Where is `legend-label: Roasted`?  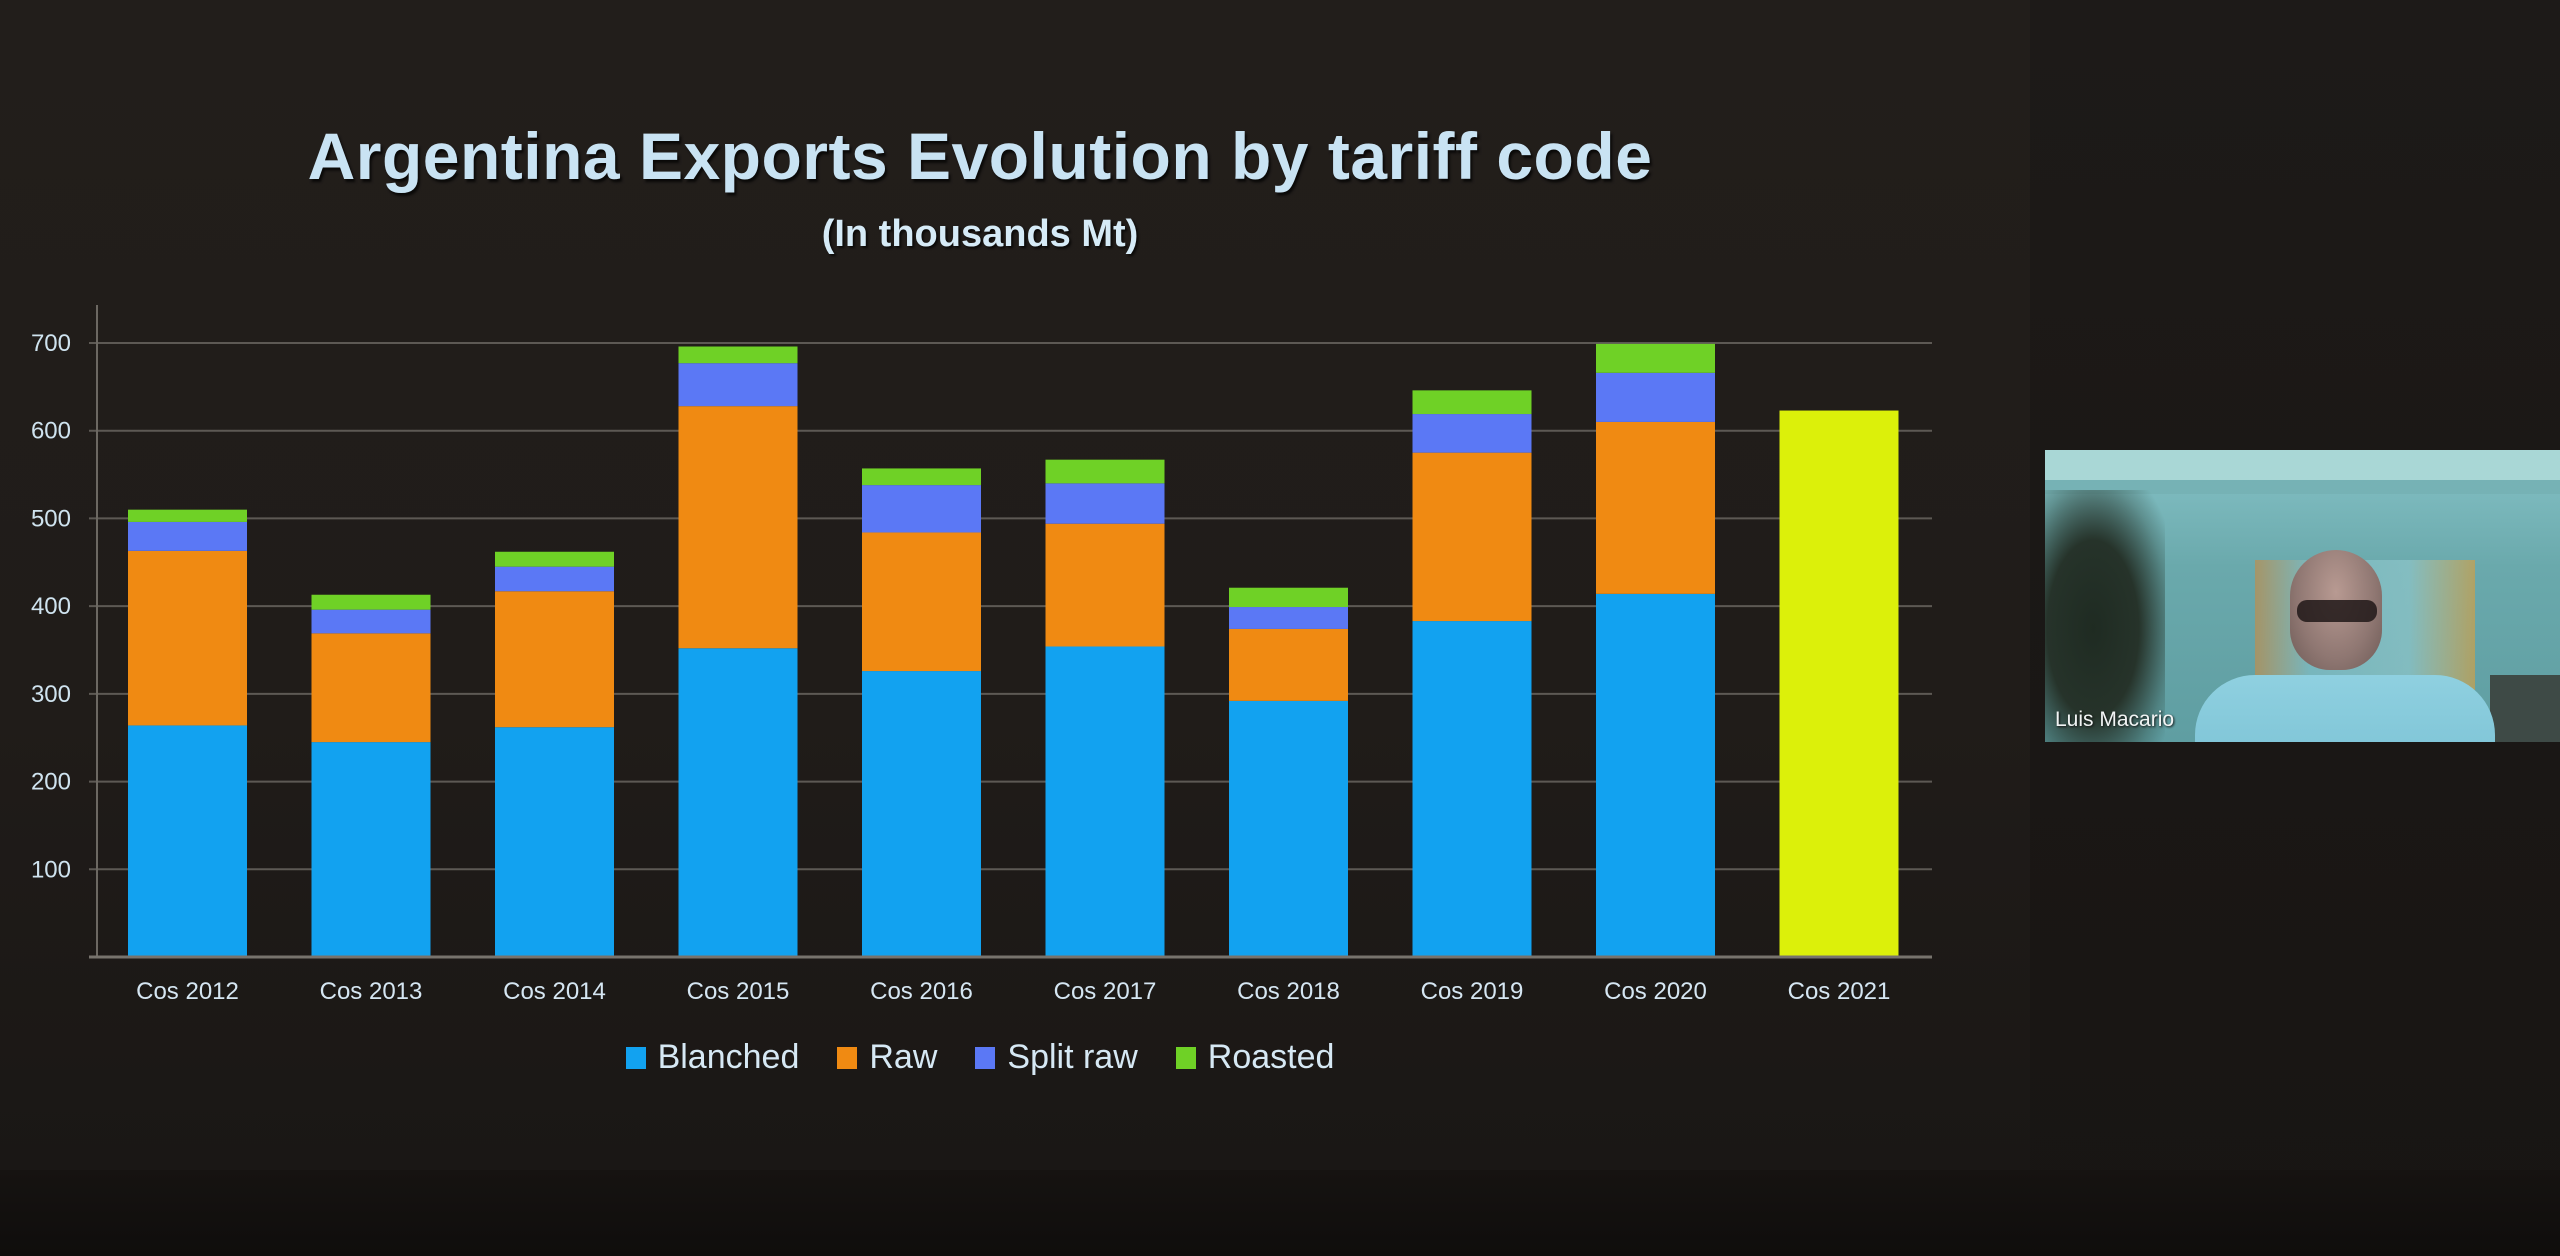
legend-label: Roasted is located at coordinates (1271, 1057).